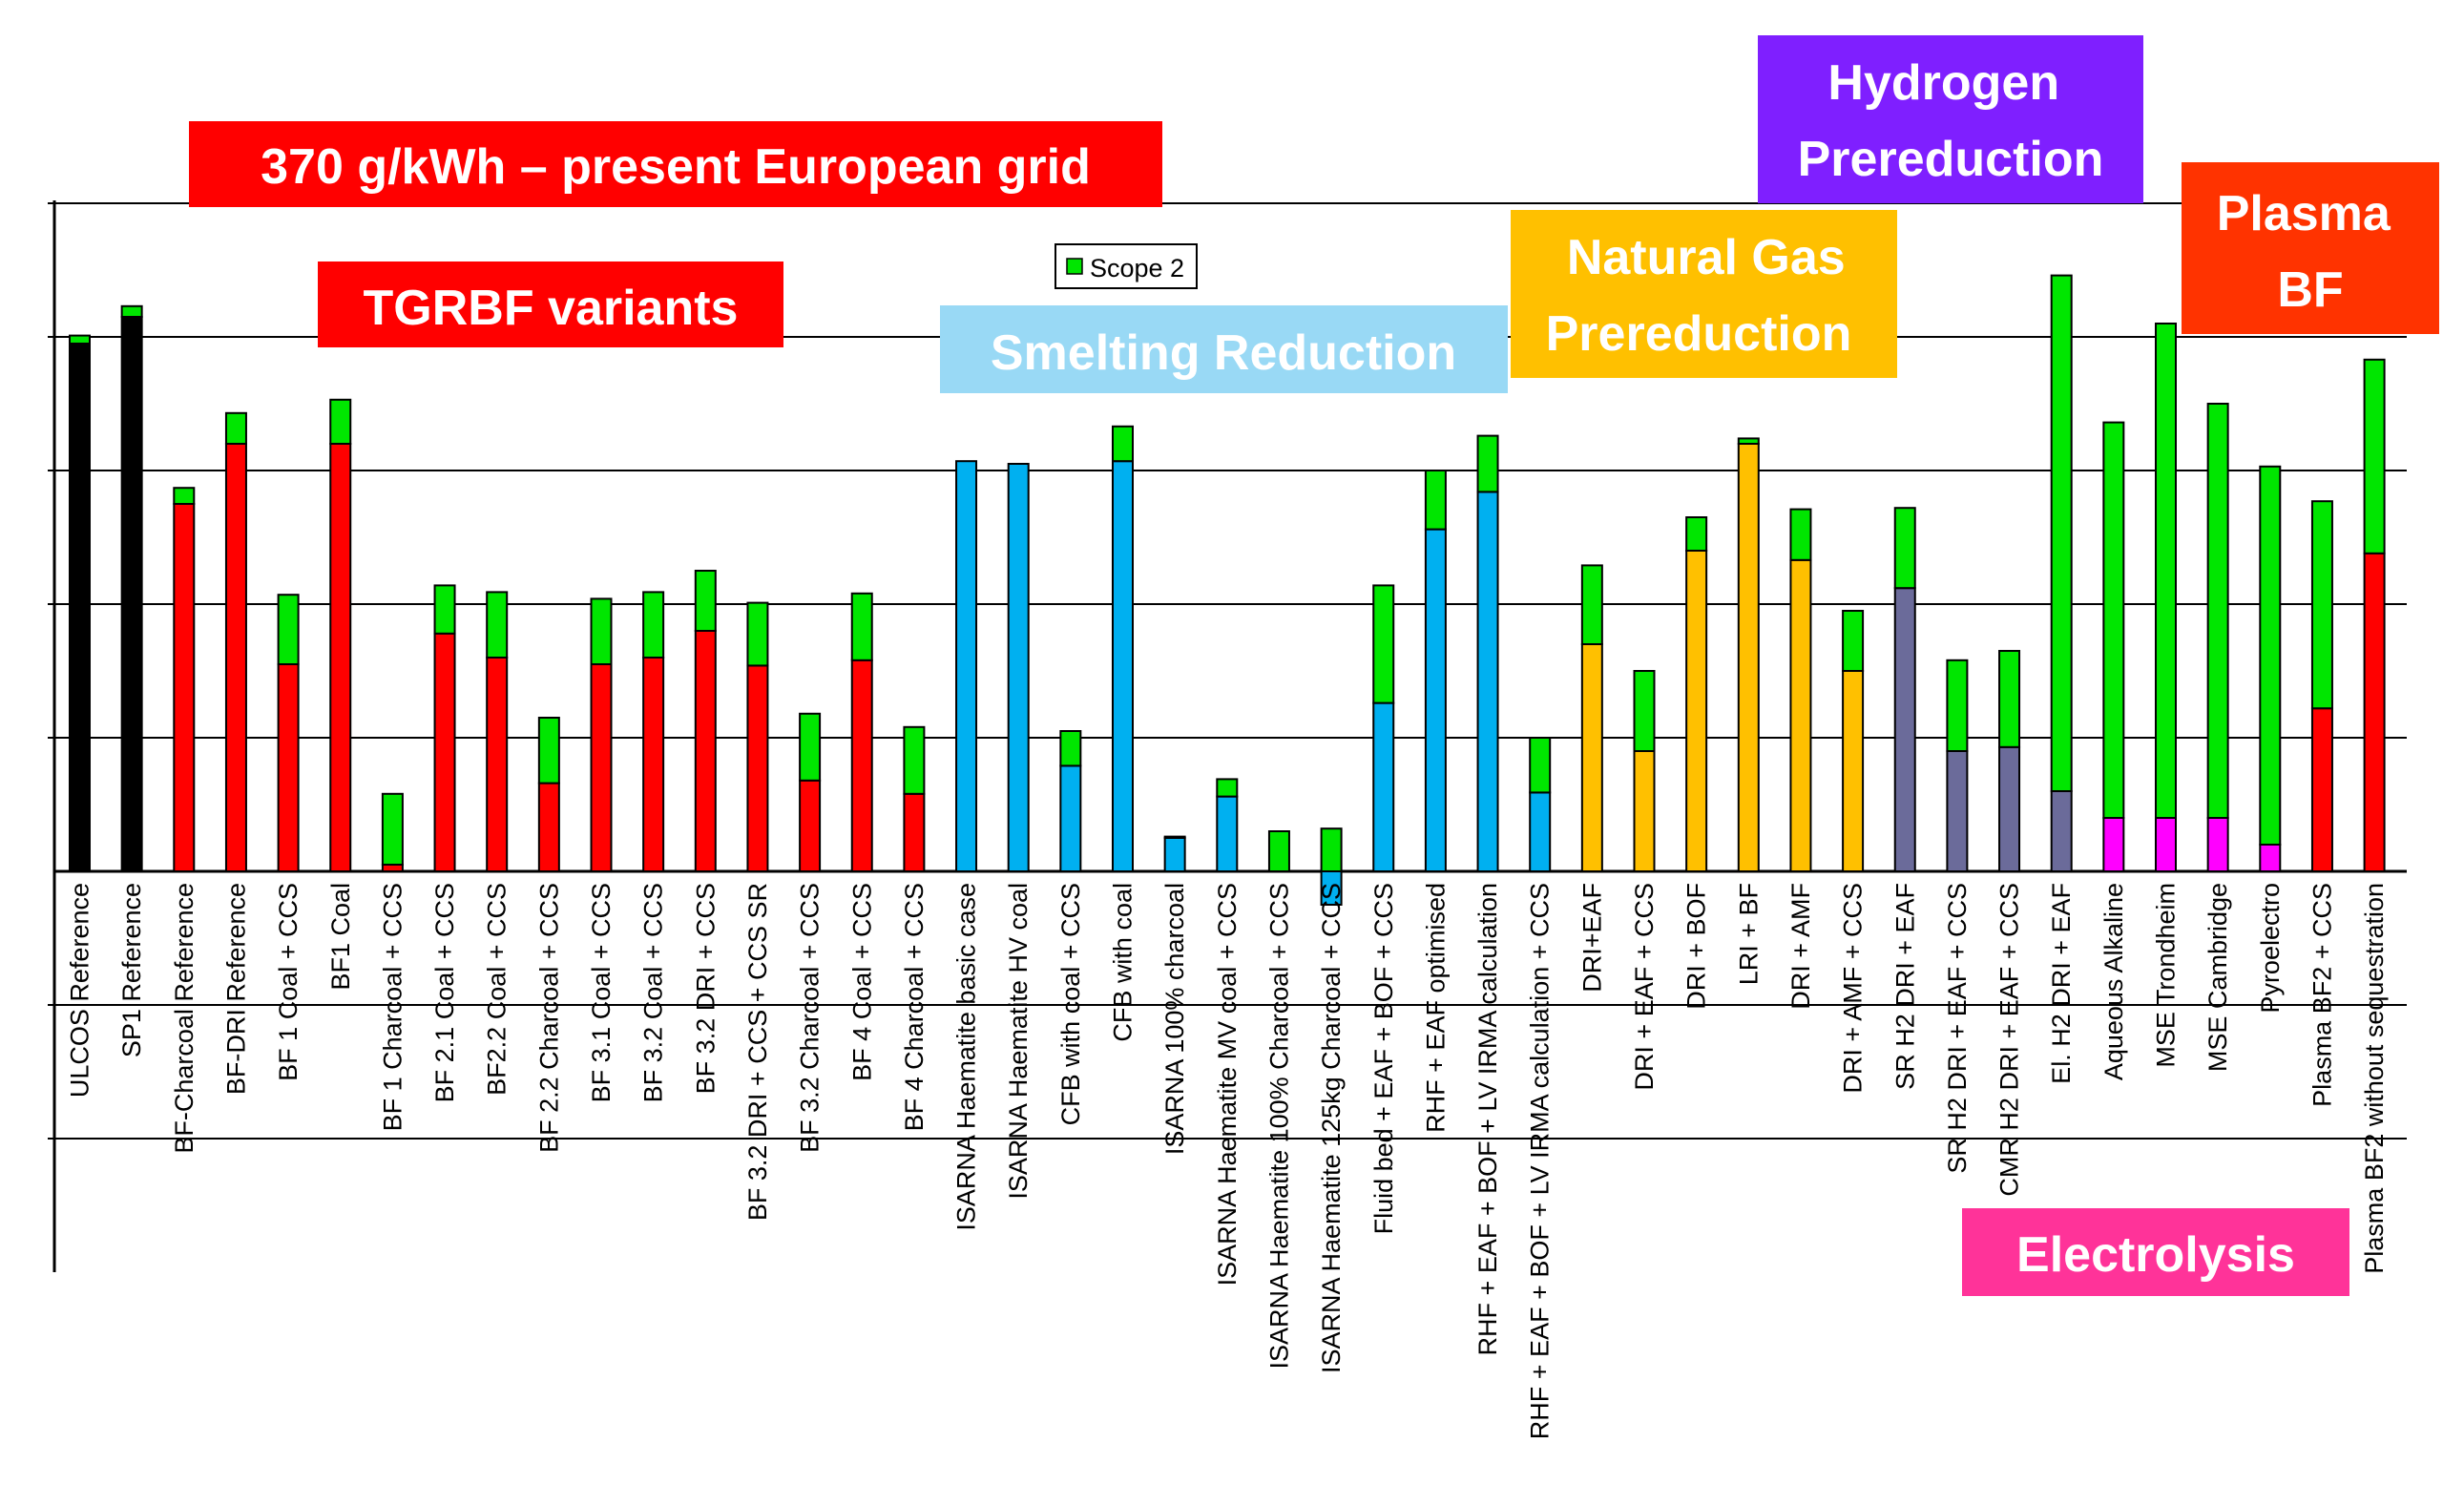 This screenshot has height=1485, width=2464. Describe the element at coordinates (676, 167) in the screenshot. I see `band-european-grid-label: 370 g/kWh – present European grid` at that location.